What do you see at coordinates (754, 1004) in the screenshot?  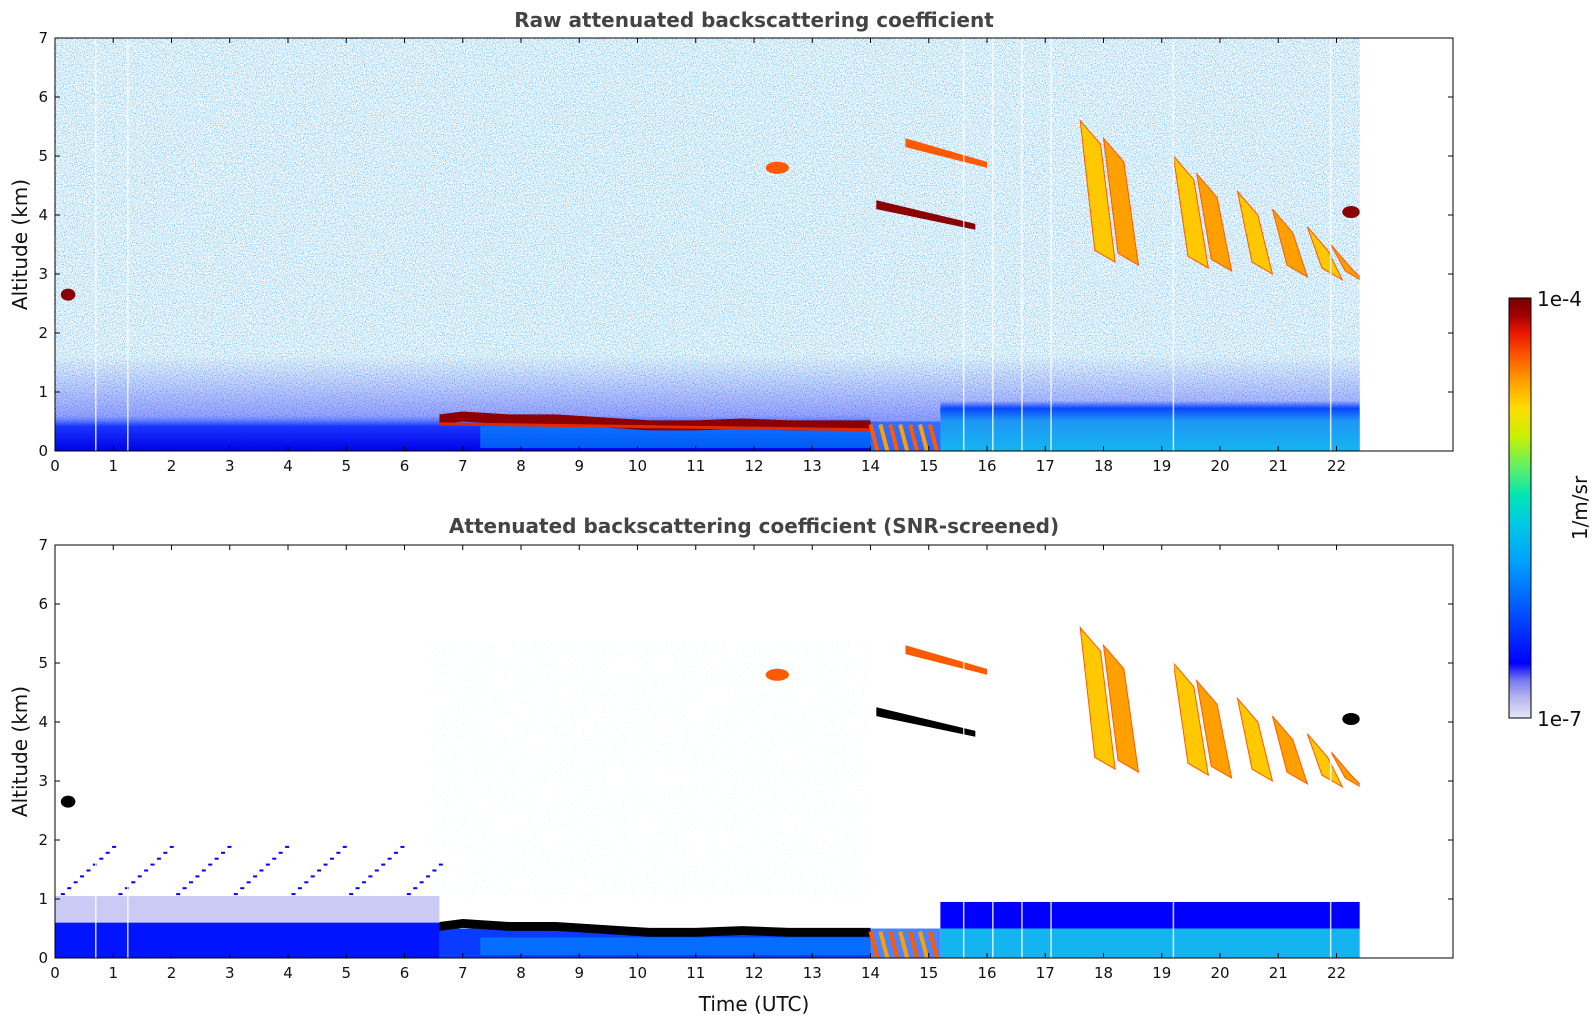 I see `panel-screened-xlabel: Time (UTC)` at bounding box center [754, 1004].